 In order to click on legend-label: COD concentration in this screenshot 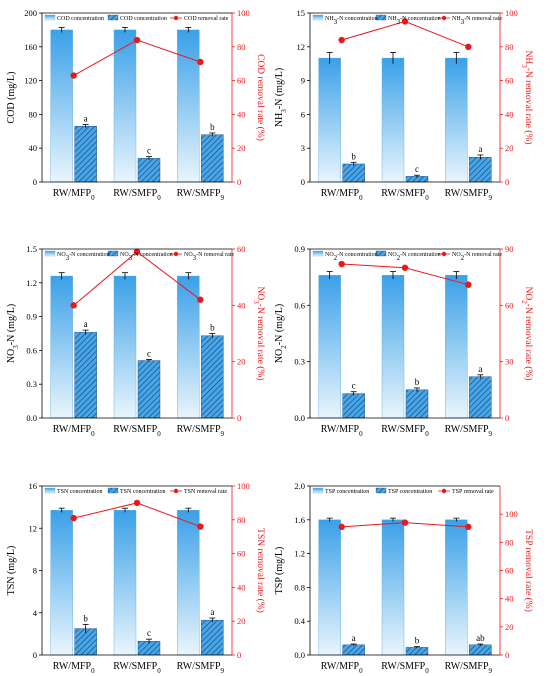, I will do `click(80, 19)`.